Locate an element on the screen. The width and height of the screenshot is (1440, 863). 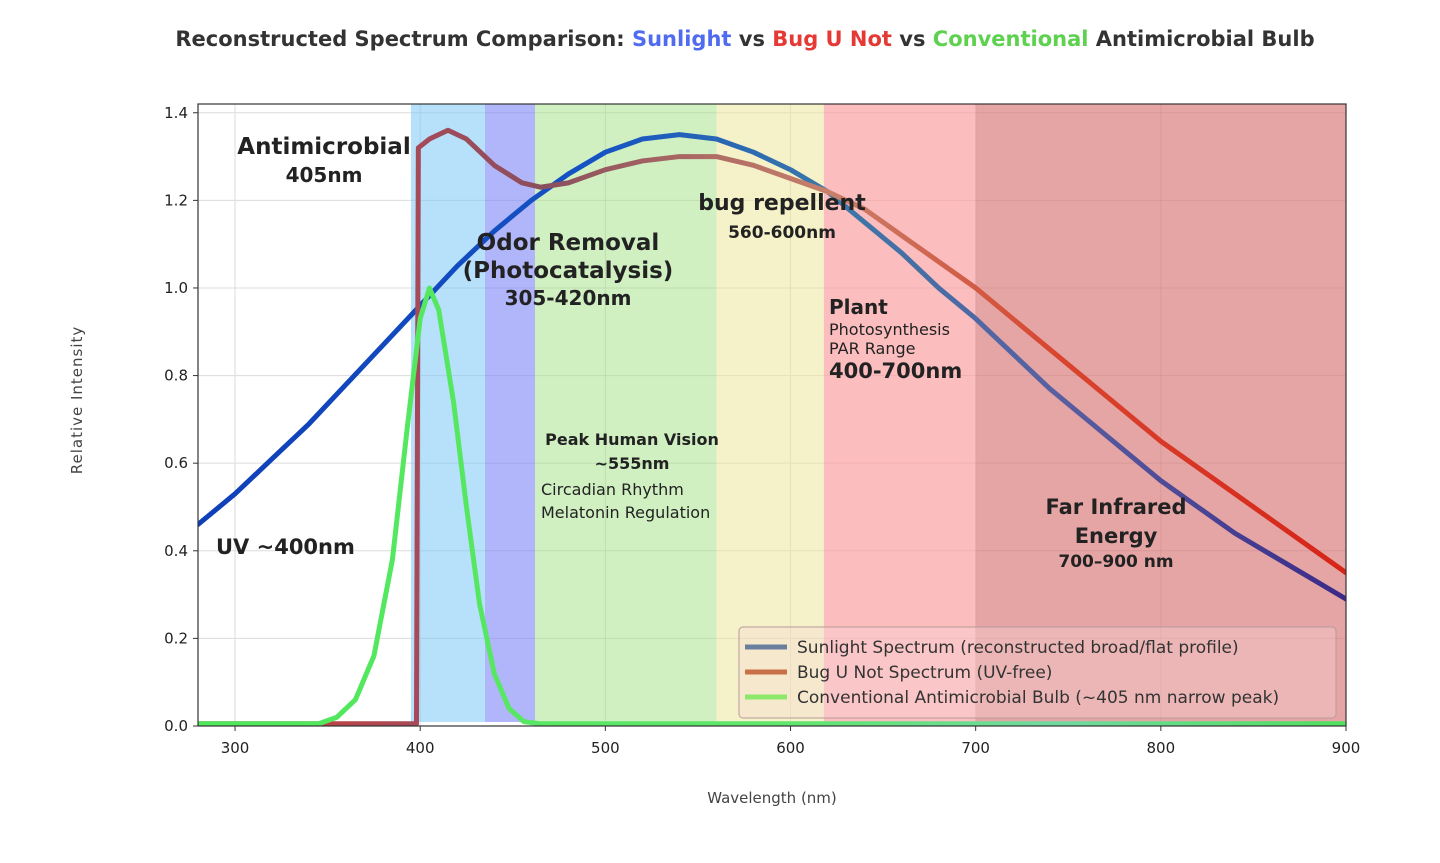
x-tick-label: 900 is located at coordinates (1346, 748).